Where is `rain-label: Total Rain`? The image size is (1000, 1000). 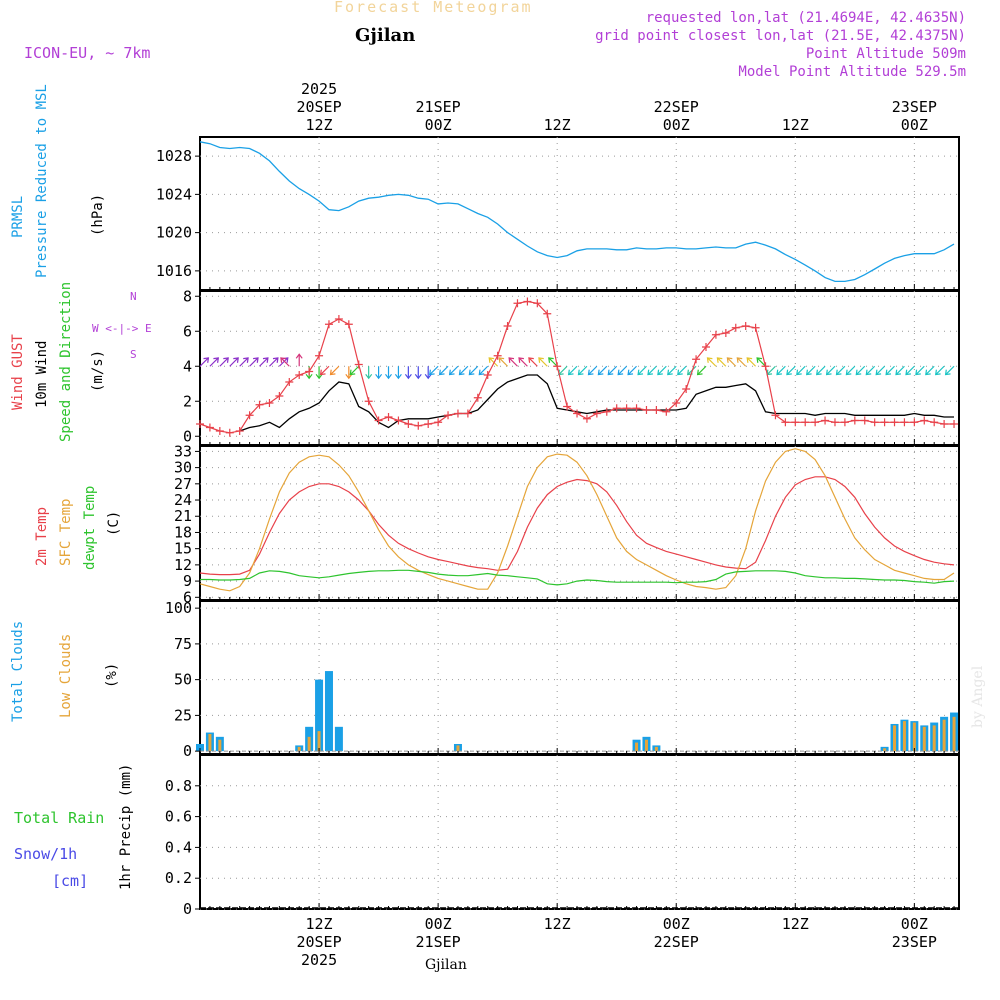 rain-label: Total Rain is located at coordinates (59, 818).